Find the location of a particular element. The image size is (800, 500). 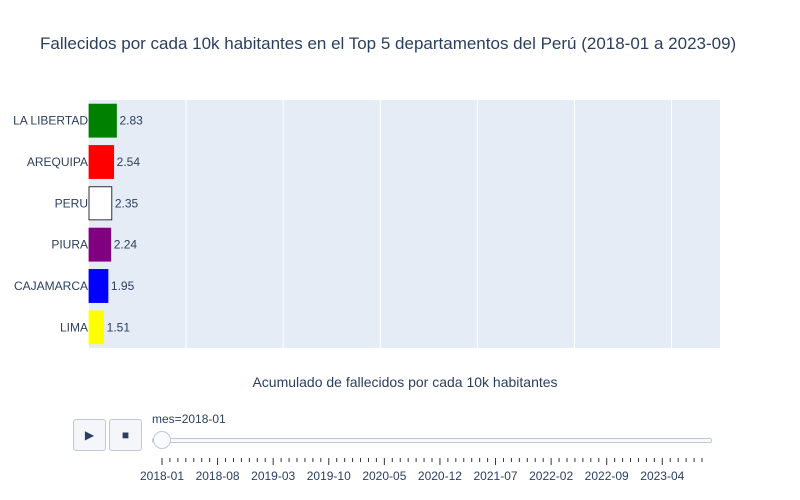

bar-value-label: 2.83 is located at coordinates (131, 121).